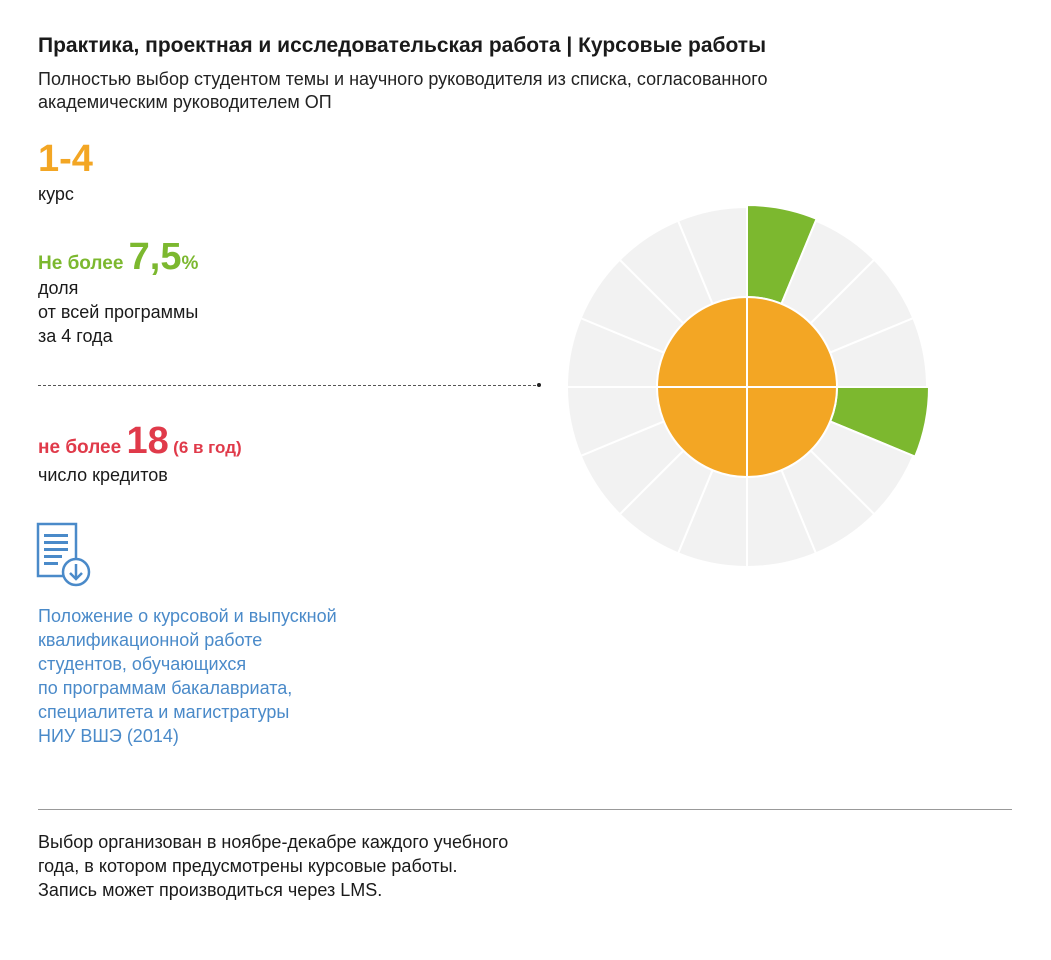 Image resolution: width=1051 pixels, height=960 pixels. Describe the element at coordinates (525, 809) in the screenshot. I see `section-divider` at that location.